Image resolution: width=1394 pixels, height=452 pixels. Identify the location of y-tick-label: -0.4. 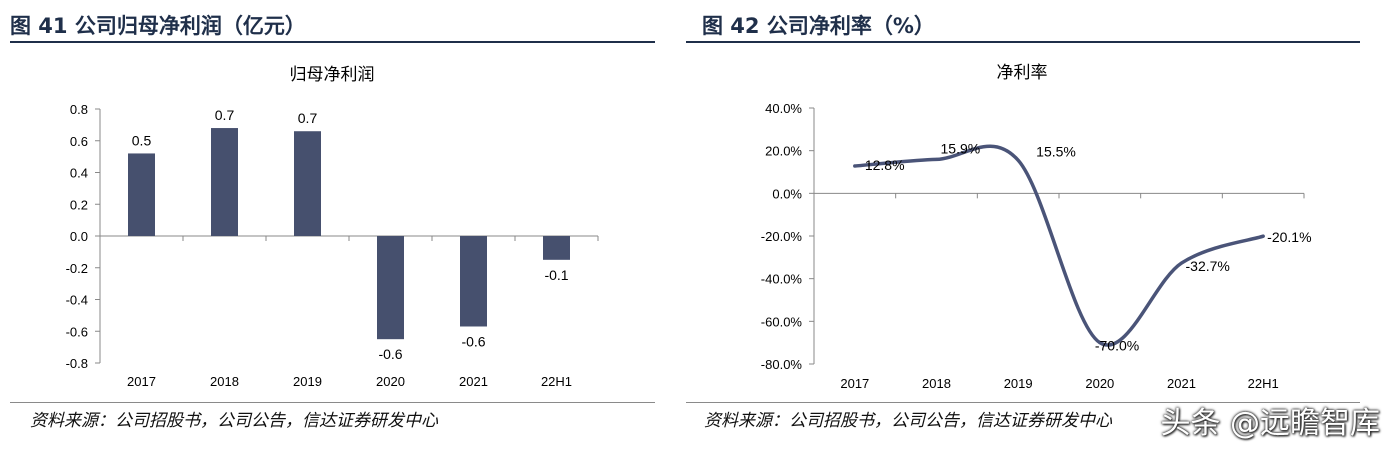
(77, 300).